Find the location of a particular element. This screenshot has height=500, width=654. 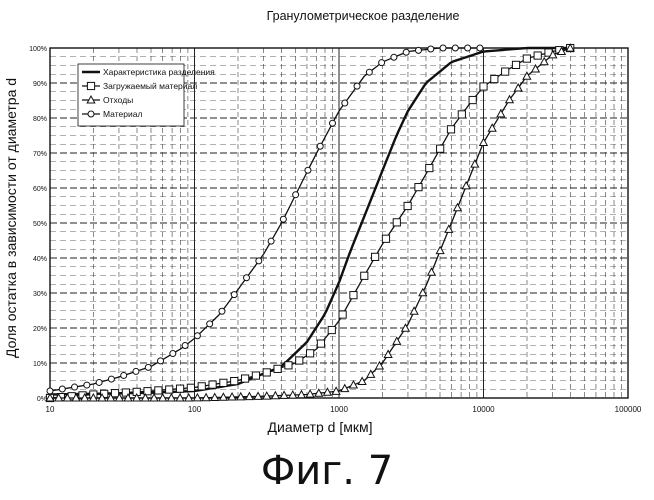

legend-label: Отходы is located at coordinates (118, 100).